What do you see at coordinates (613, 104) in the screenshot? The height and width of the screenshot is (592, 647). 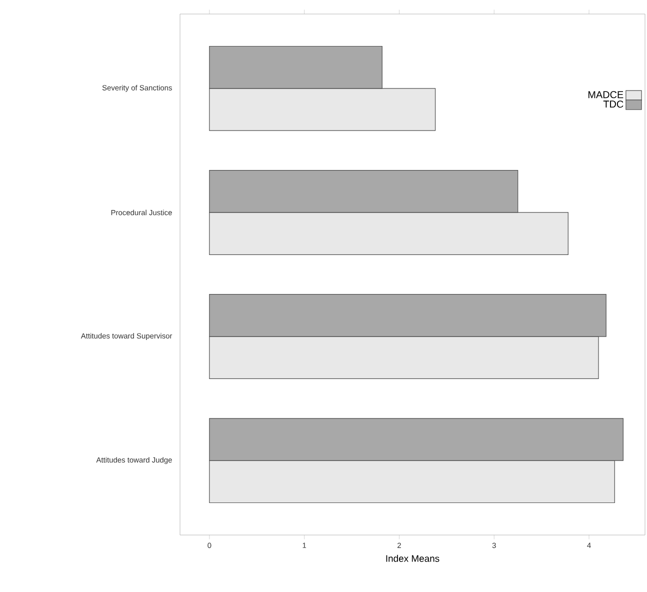 I see `legend-label: TDC` at bounding box center [613, 104].